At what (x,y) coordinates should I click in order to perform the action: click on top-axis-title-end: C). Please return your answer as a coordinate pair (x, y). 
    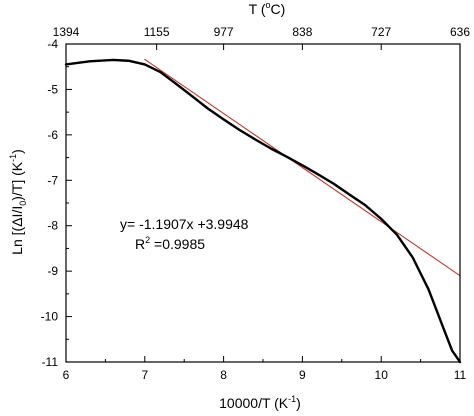
    Looking at the image, I should click on (278, 9).